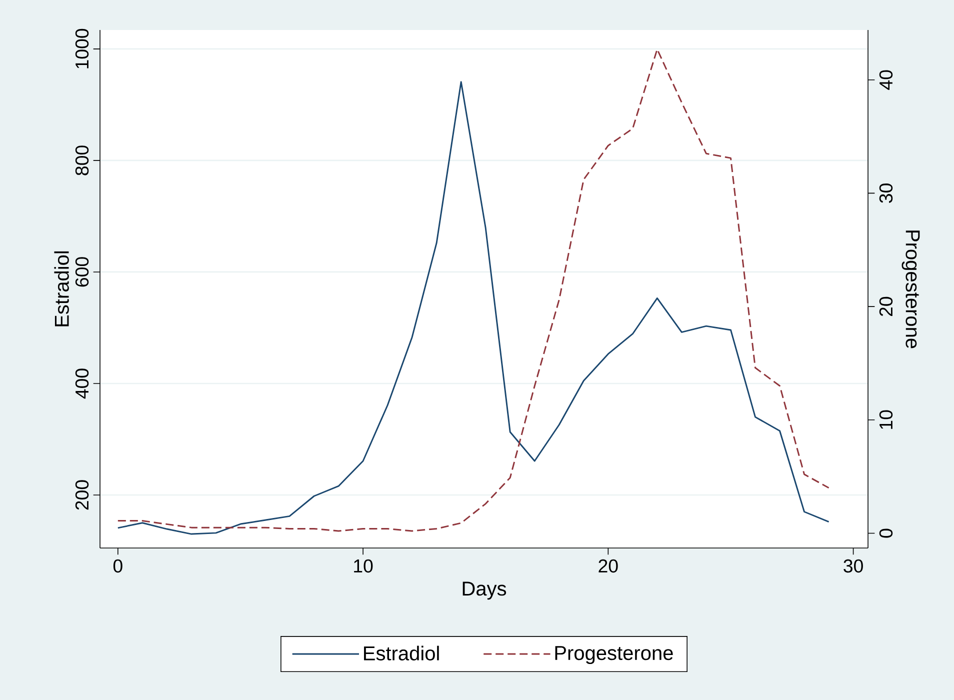 The height and width of the screenshot is (700, 954). What do you see at coordinates (886, 193) in the screenshot?
I see `y2-tick-label: 30` at bounding box center [886, 193].